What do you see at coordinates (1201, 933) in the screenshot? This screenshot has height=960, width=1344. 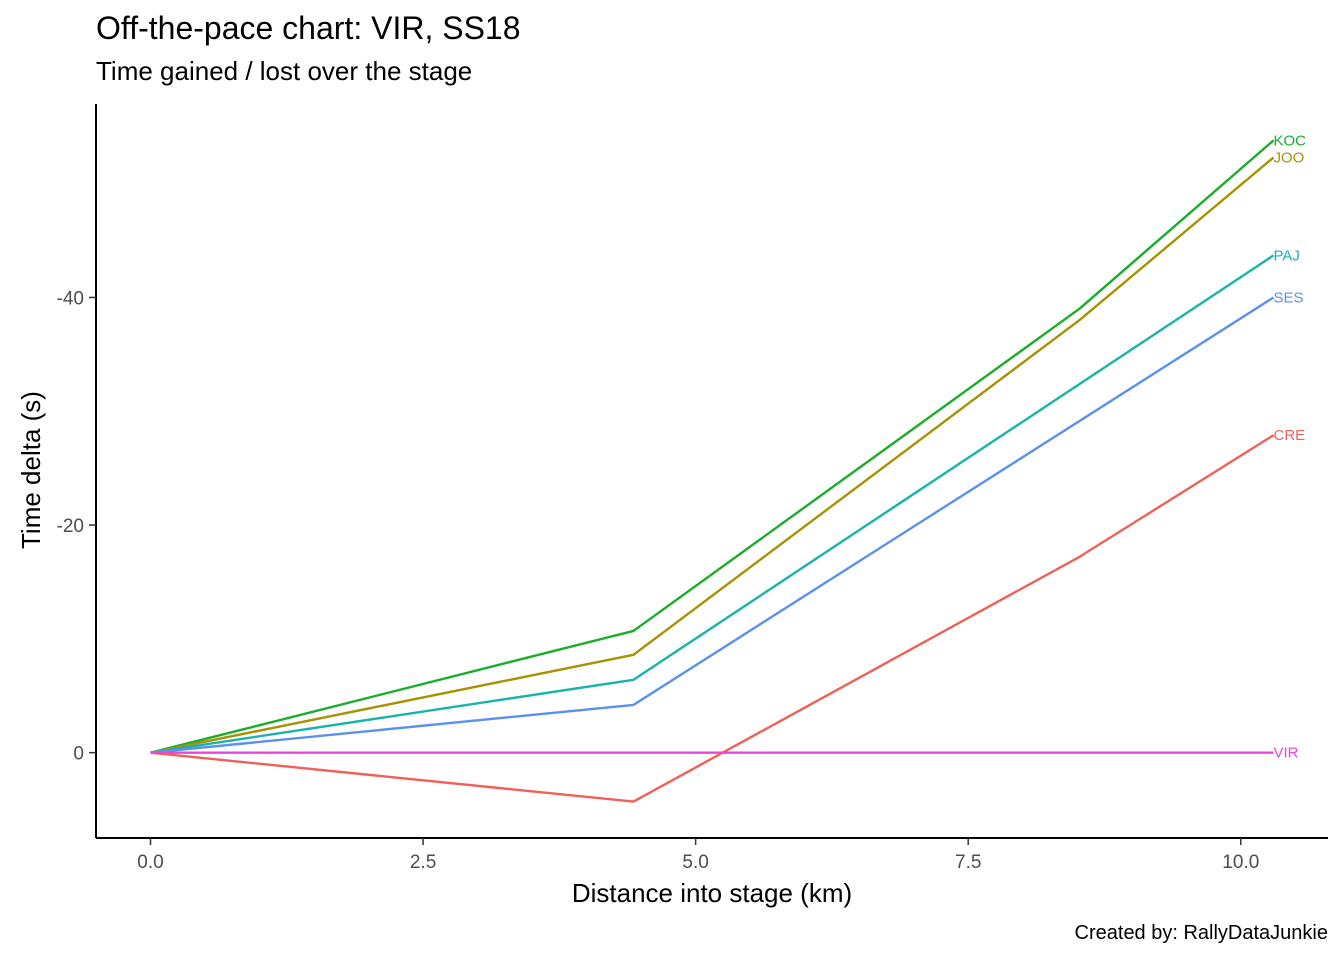 I see `chart-caption: Created by: RallyDataJunkie` at bounding box center [1201, 933].